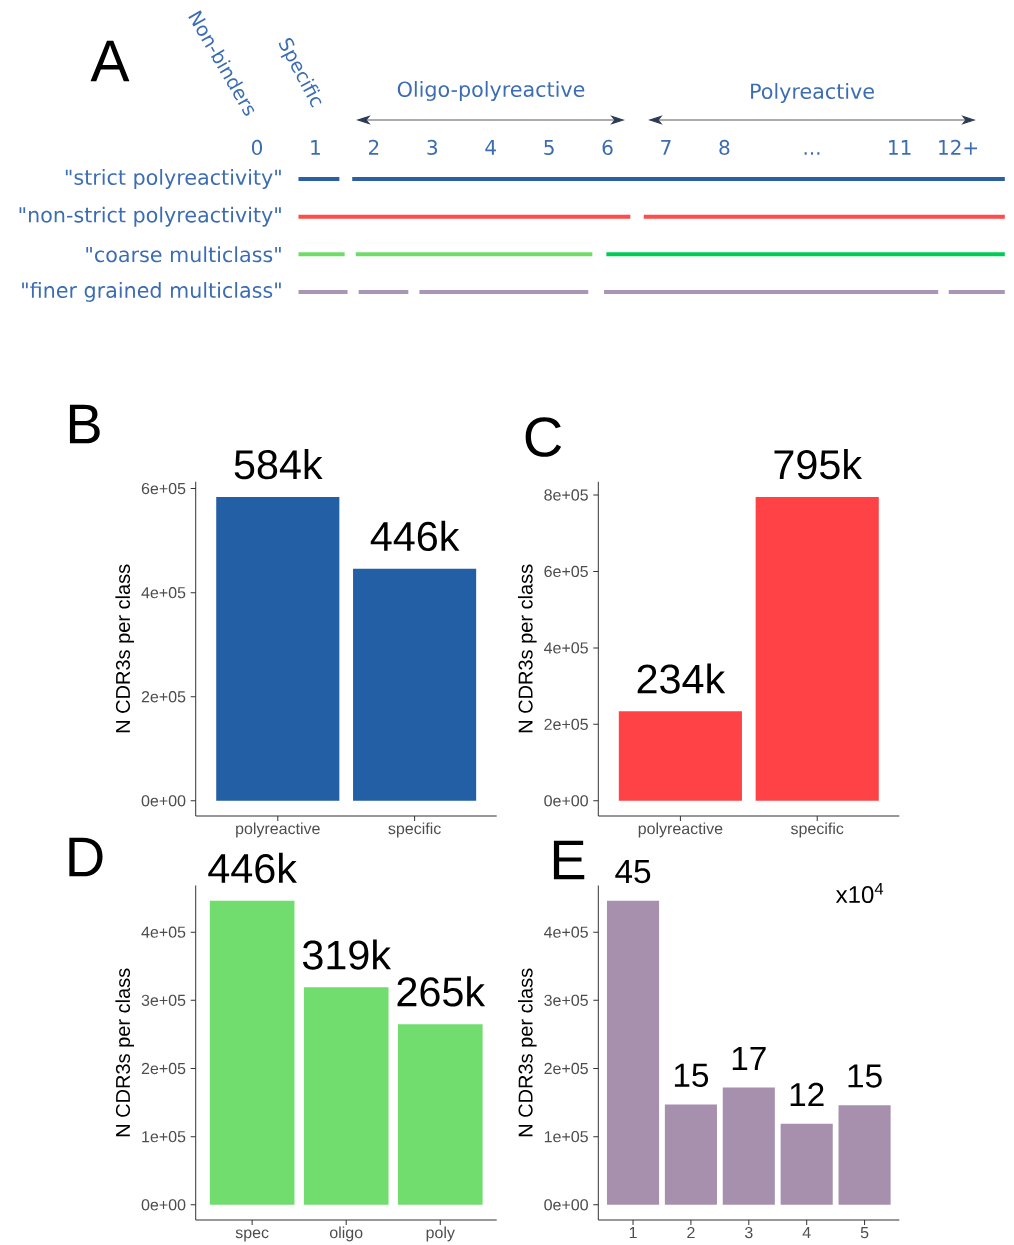 The height and width of the screenshot is (1245, 1014). Describe the element at coordinates (278, 464) in the screenshot. I see `data-label: 584k` at that location.